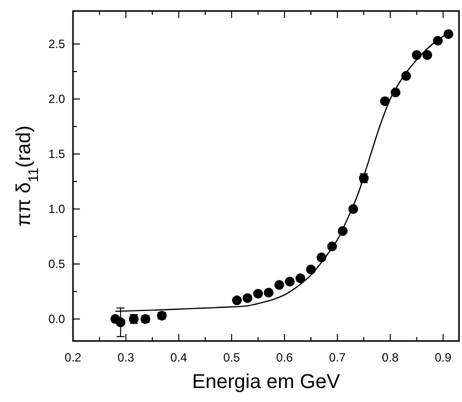  What do you see at coordinates (337, 357) in the screenshot?
I see `x-tick-label: 0.7` at bounding box center [337, 357].